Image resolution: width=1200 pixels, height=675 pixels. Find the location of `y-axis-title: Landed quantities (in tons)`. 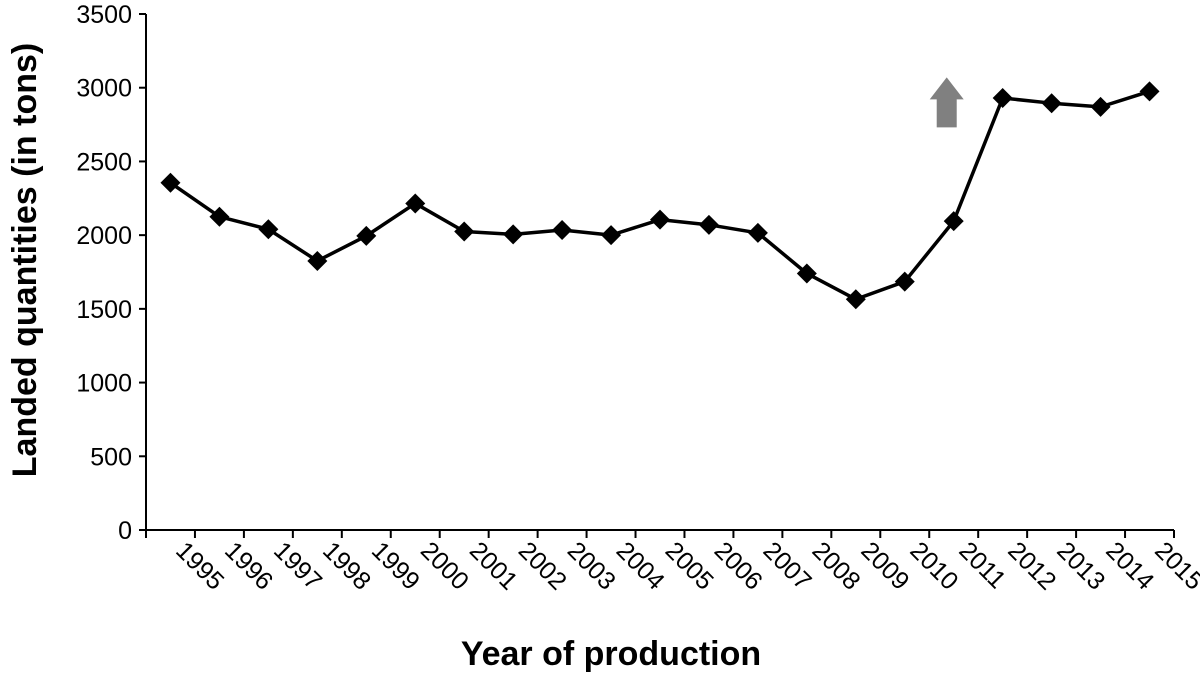

y-axis-title: Landed quantities (in tons) is located at coordinates (25, 260).